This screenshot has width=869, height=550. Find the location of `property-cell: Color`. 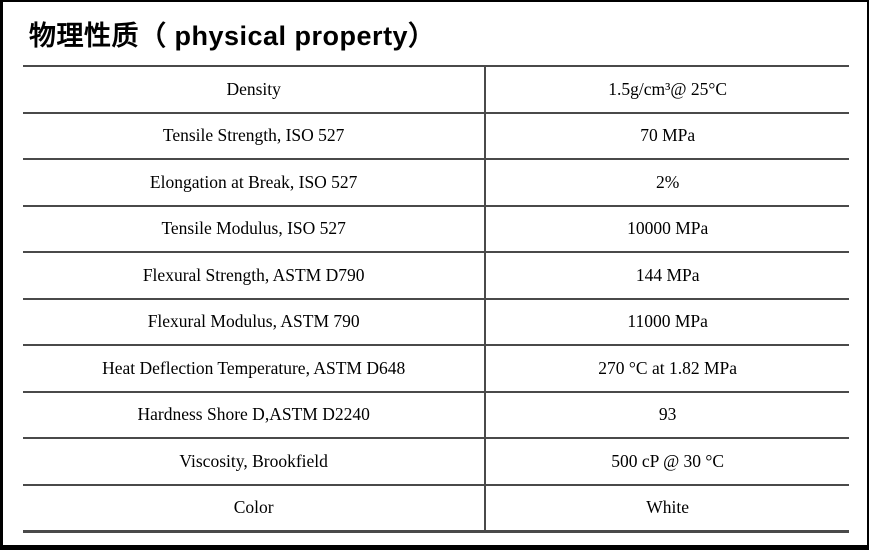

property-cell: Color is located at coordinates (255, 508).